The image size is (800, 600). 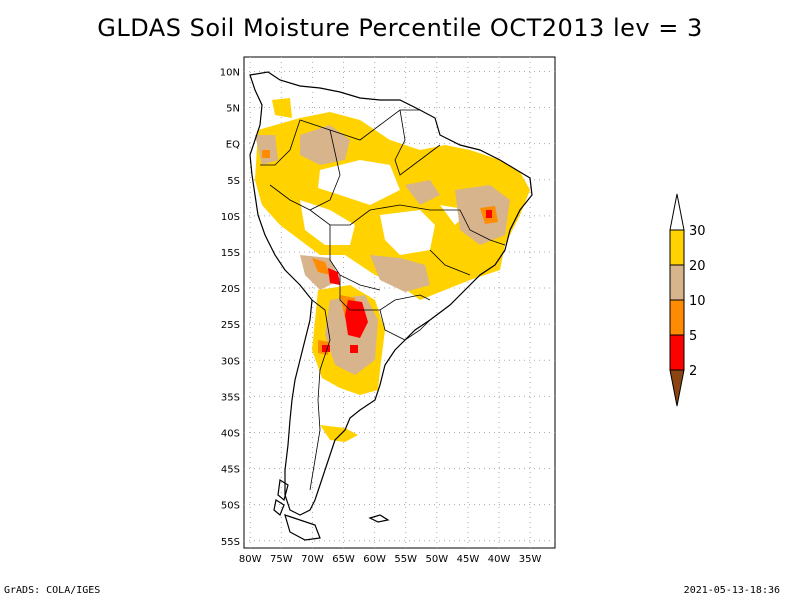 I want to click on chilean-islands, so click(x=281, y=497).